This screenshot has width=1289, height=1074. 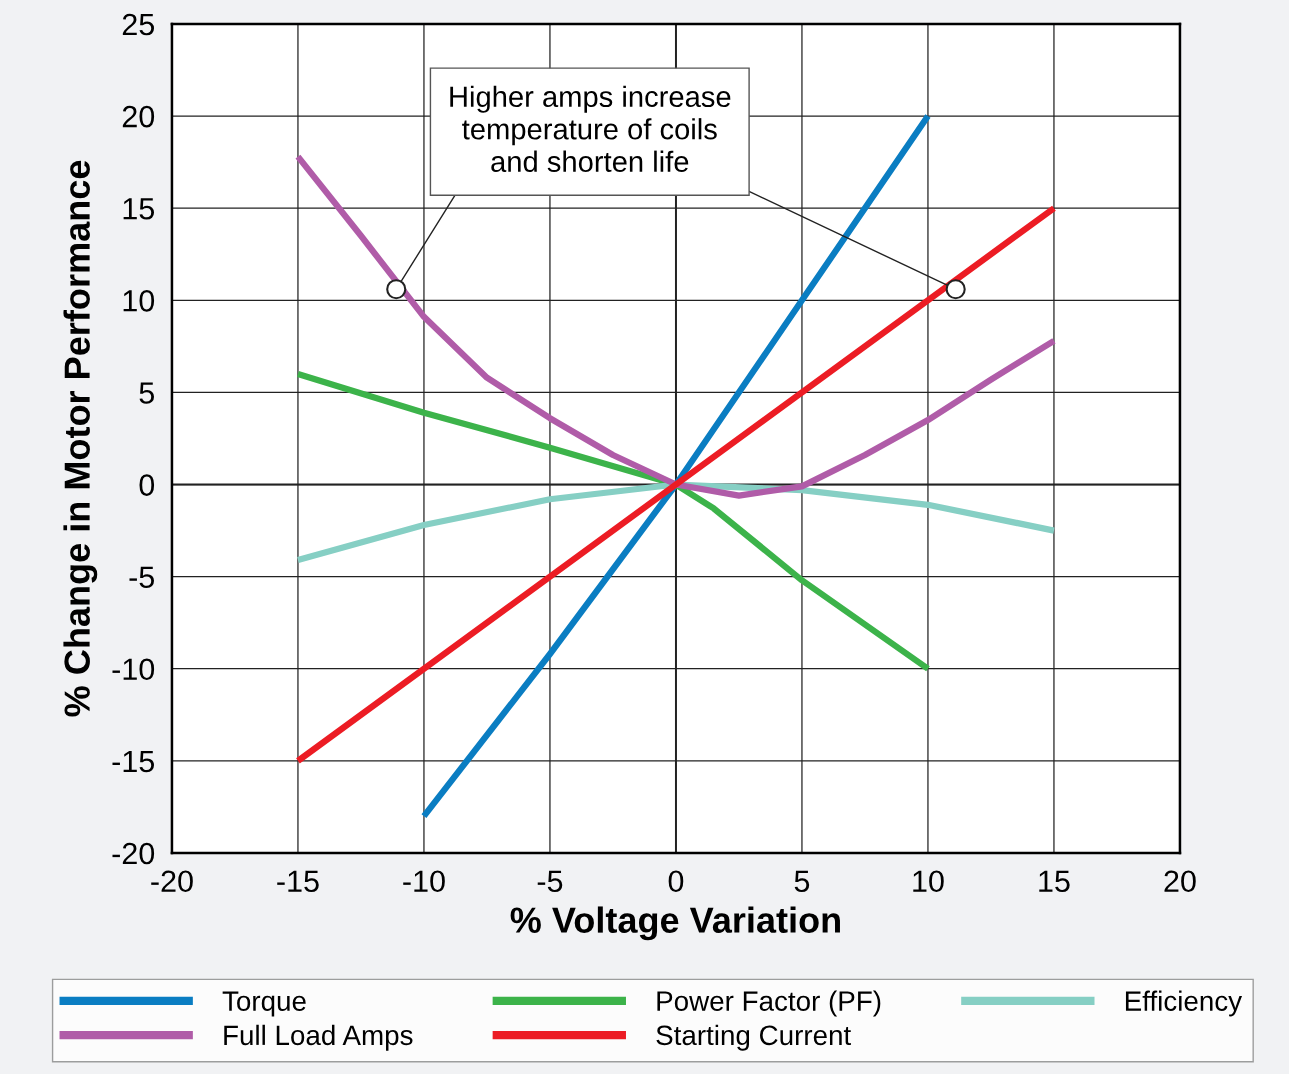 I want to click on y-tick-label: -10, so click(x=133, y=669).